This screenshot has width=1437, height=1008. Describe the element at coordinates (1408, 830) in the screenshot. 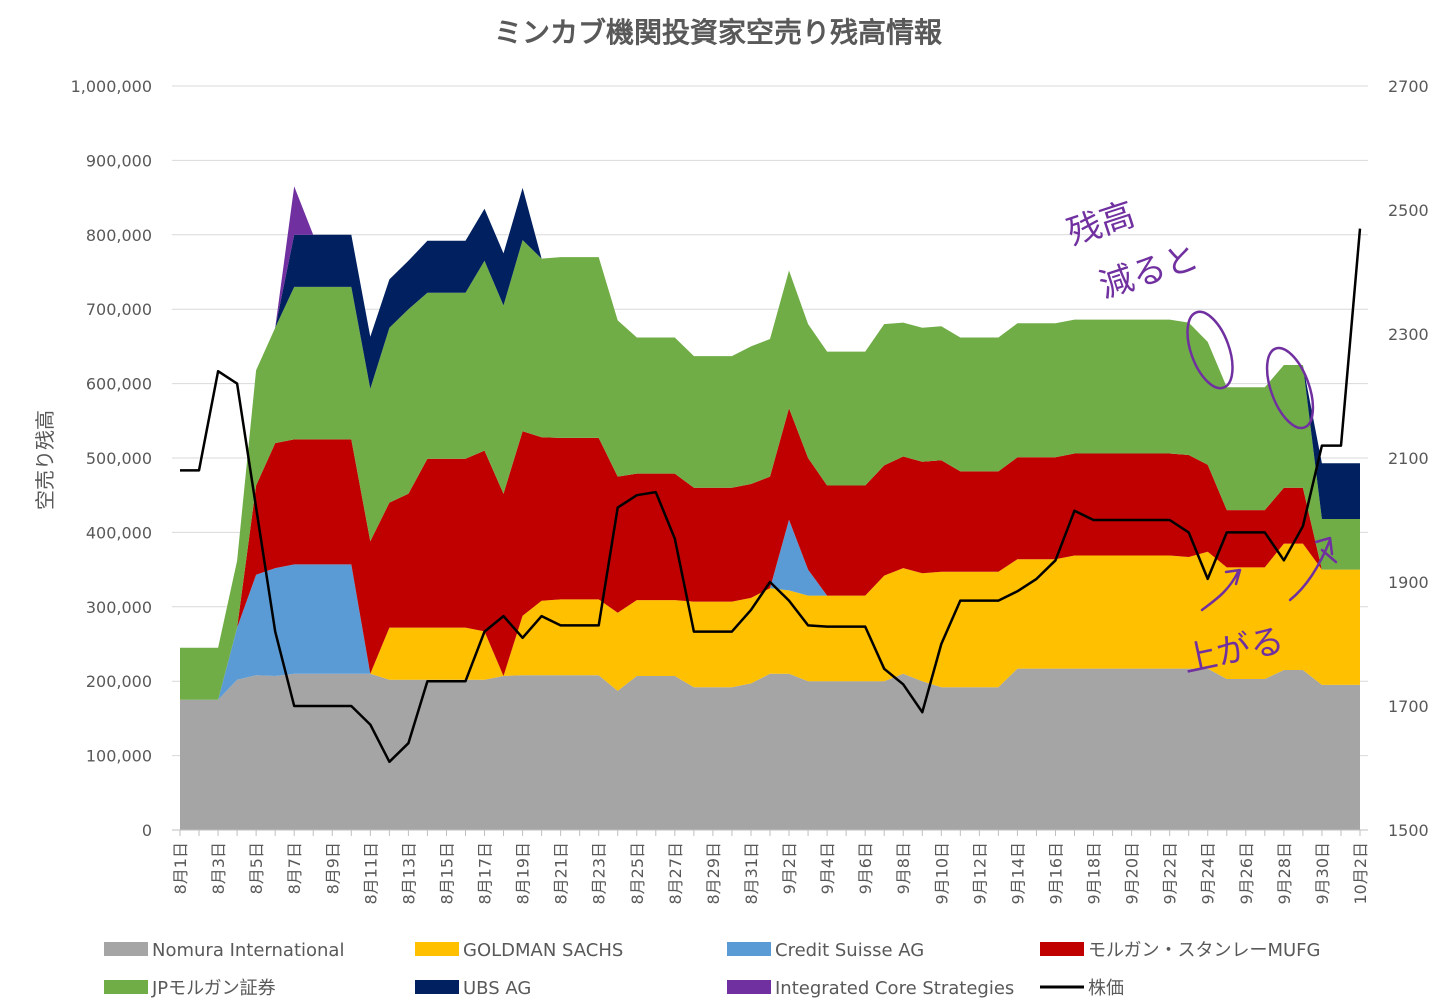

I see `y2-tick-label: 1500` at that location.